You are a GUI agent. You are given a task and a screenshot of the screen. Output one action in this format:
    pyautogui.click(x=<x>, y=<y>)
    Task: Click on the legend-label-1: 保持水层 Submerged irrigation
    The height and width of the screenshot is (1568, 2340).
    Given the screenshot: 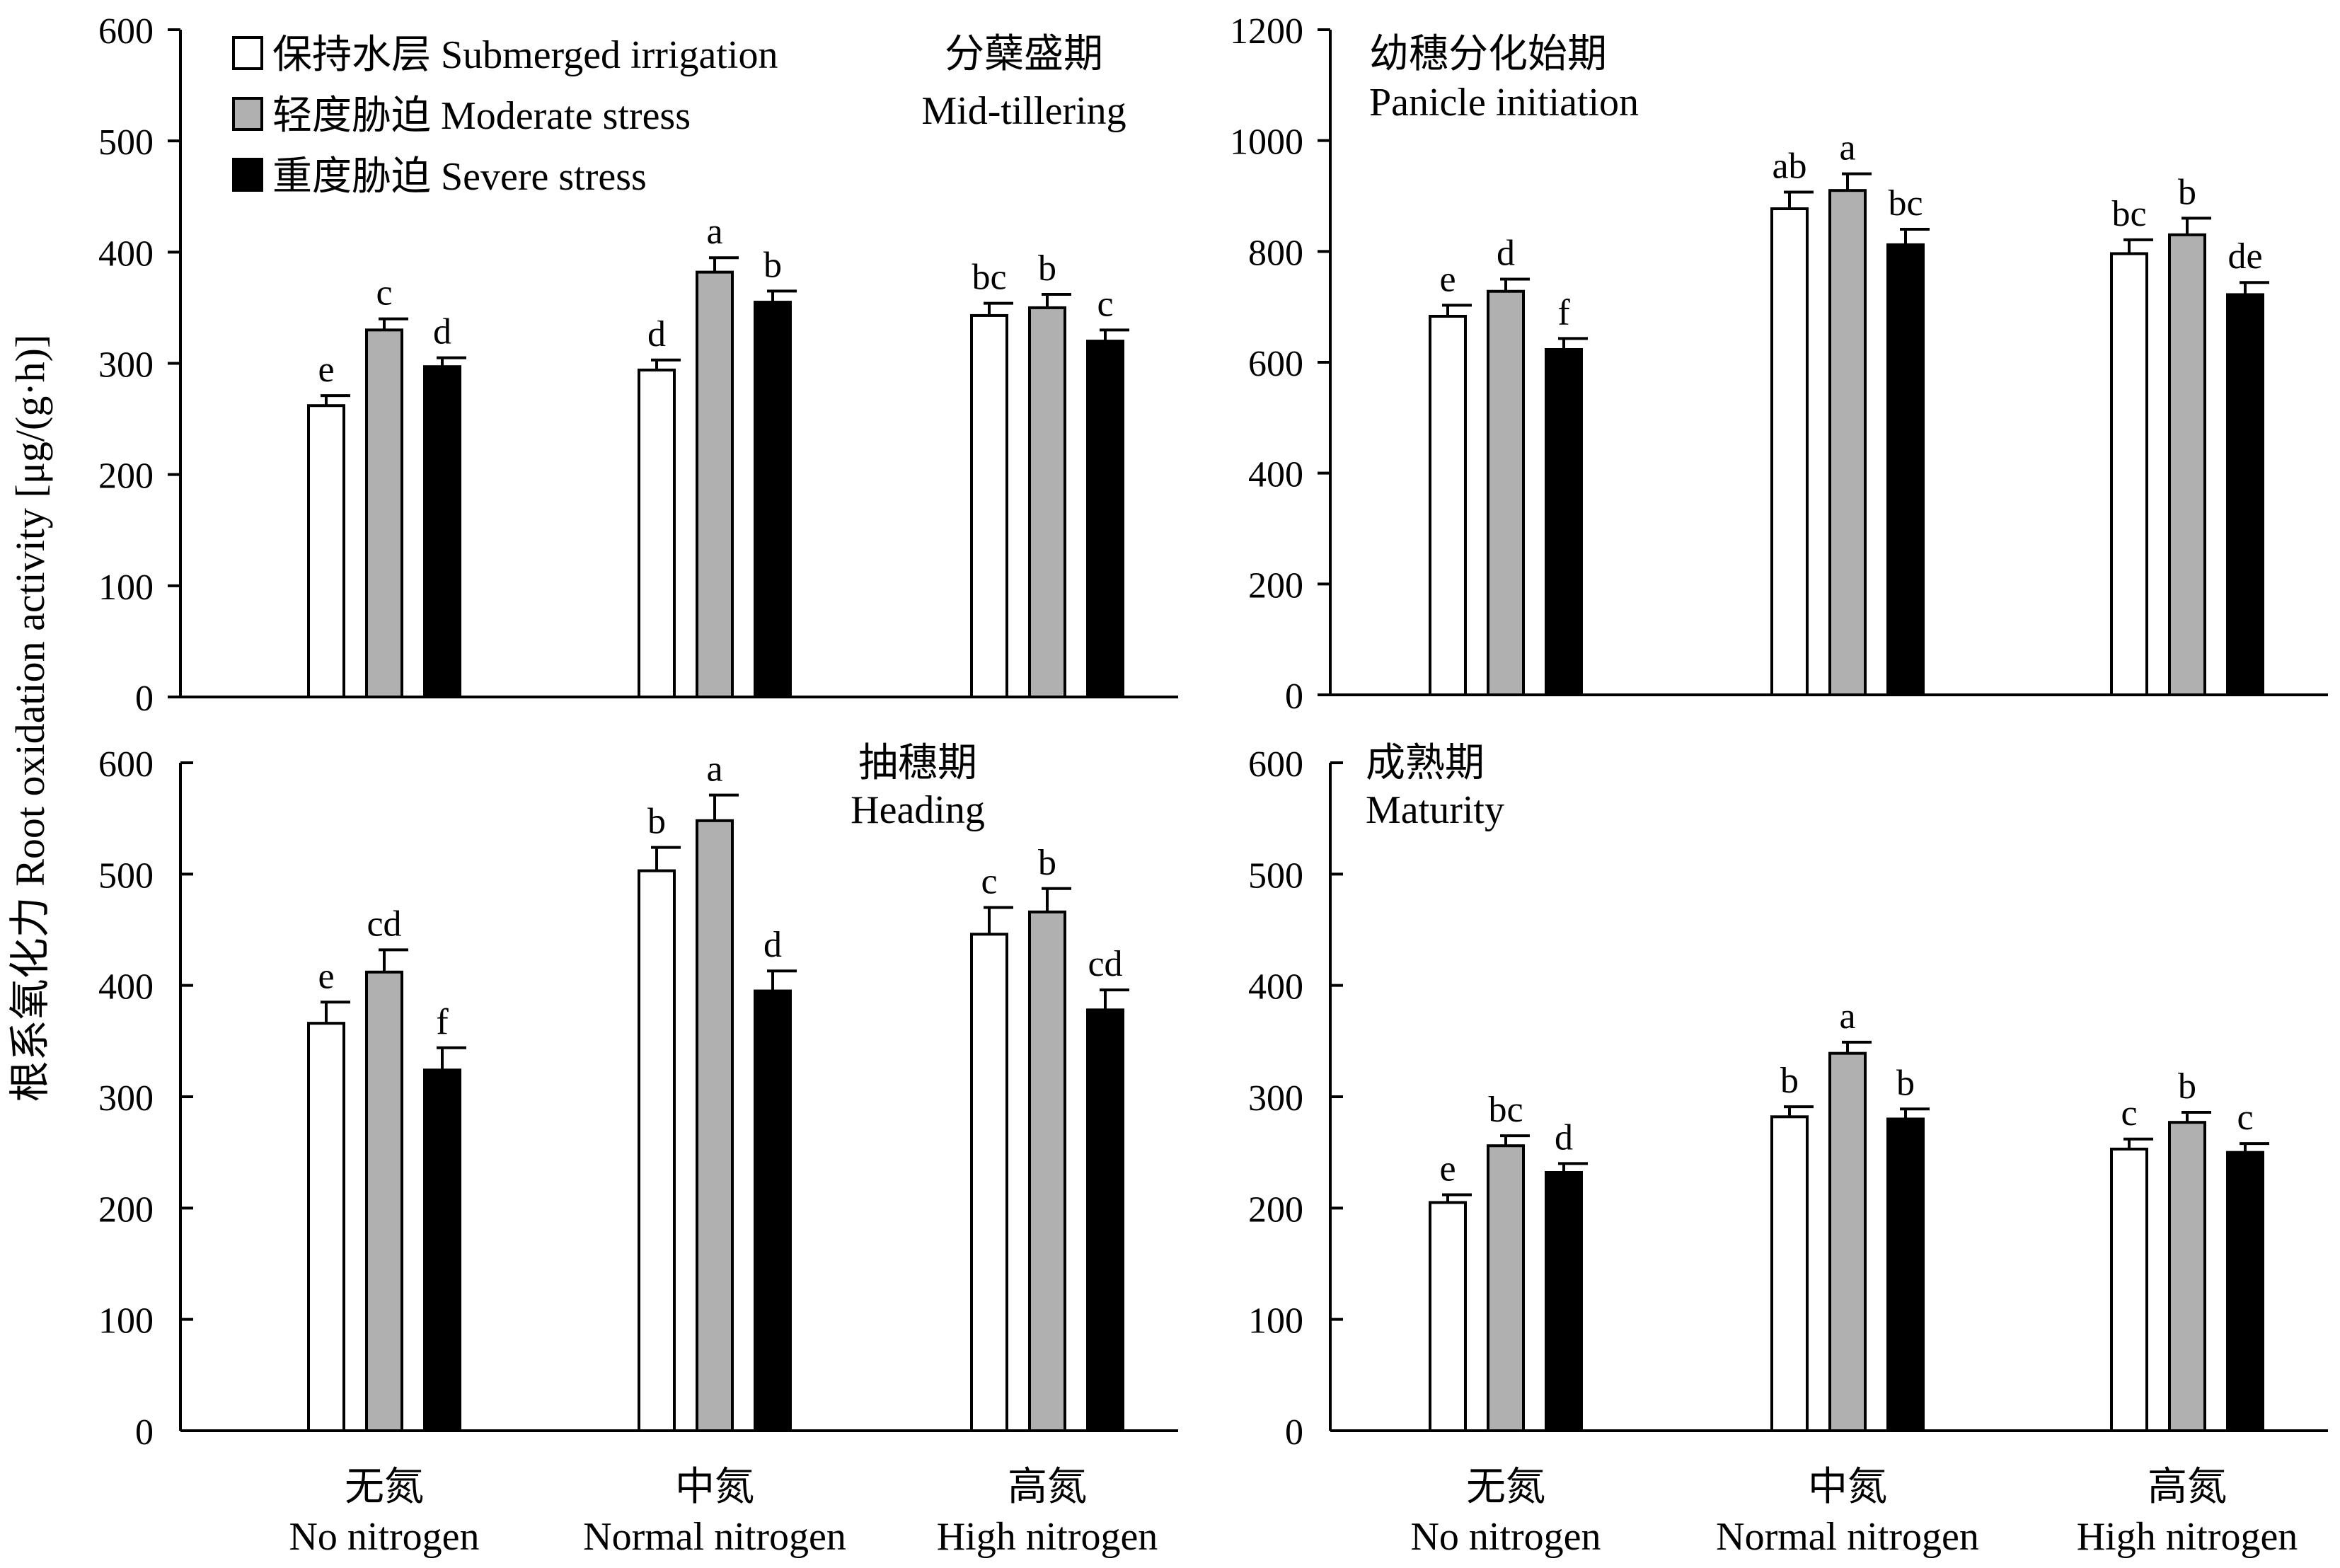 What is the action you would take?
    pyautogui.click(x=525, y=55)
    